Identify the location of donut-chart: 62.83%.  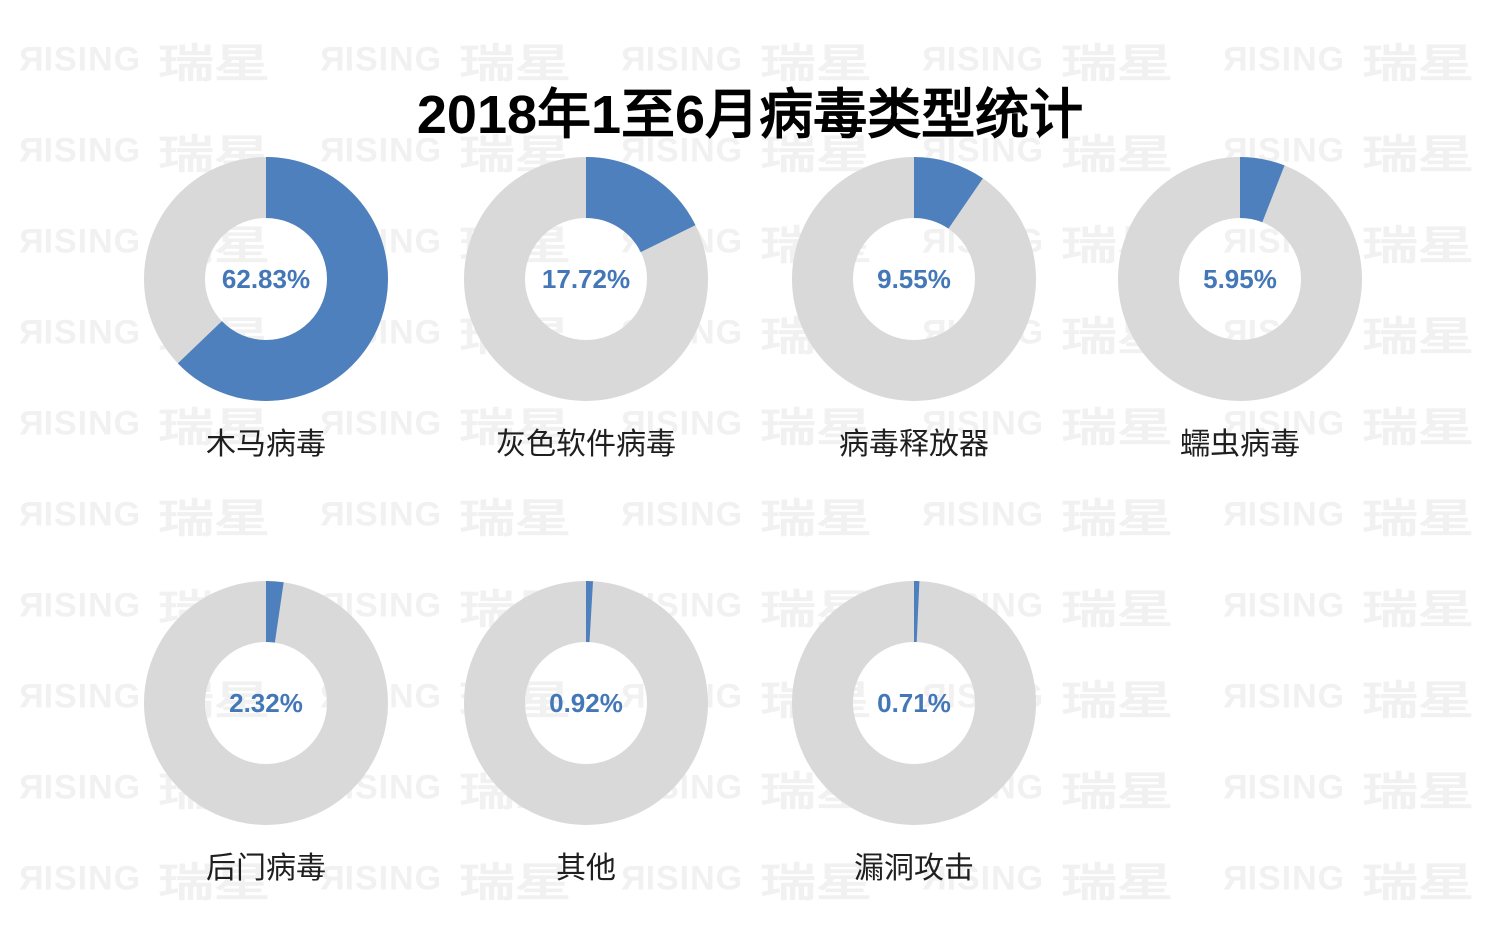
(266, 279).